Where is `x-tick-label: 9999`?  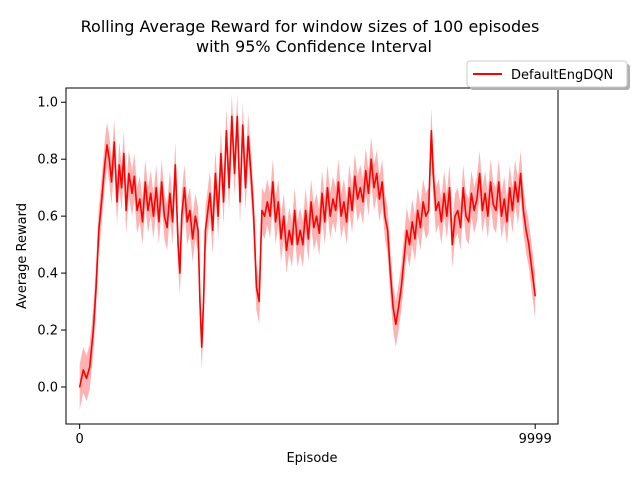 x-tick-label: 9999 is located at coordinates (535, 439).